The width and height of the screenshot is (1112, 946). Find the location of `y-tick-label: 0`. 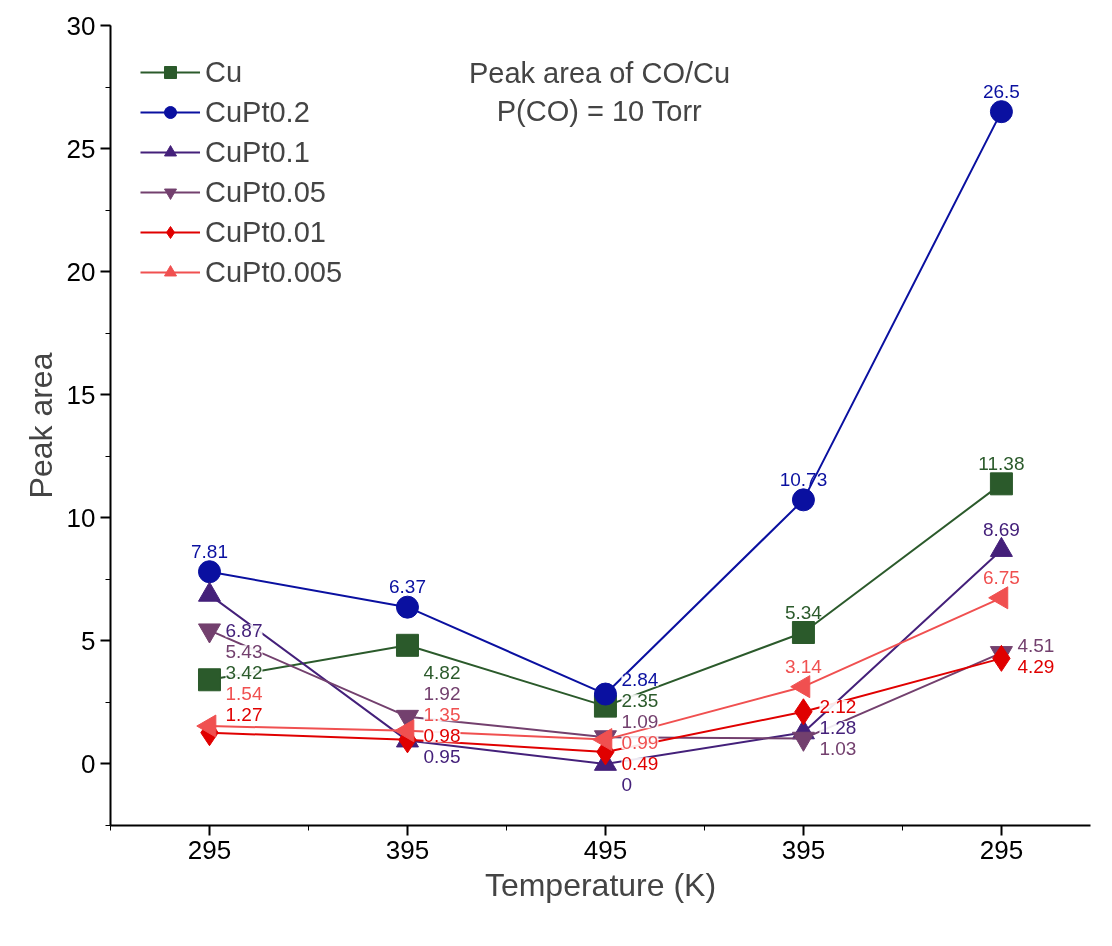

y-tick-label: 0 is located at coordinates (88, 763).